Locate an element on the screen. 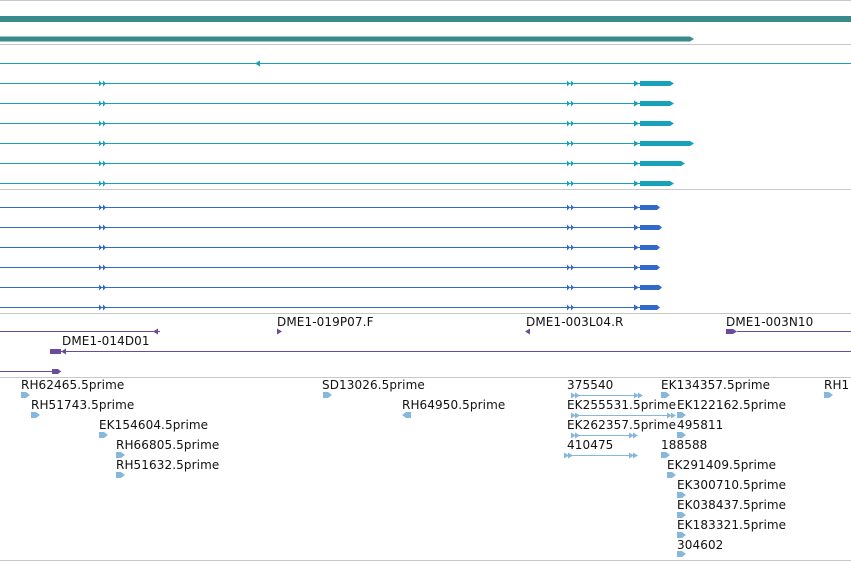 The image size is (851, 561). est-label: 304602 is located at coordinates (700, 545).